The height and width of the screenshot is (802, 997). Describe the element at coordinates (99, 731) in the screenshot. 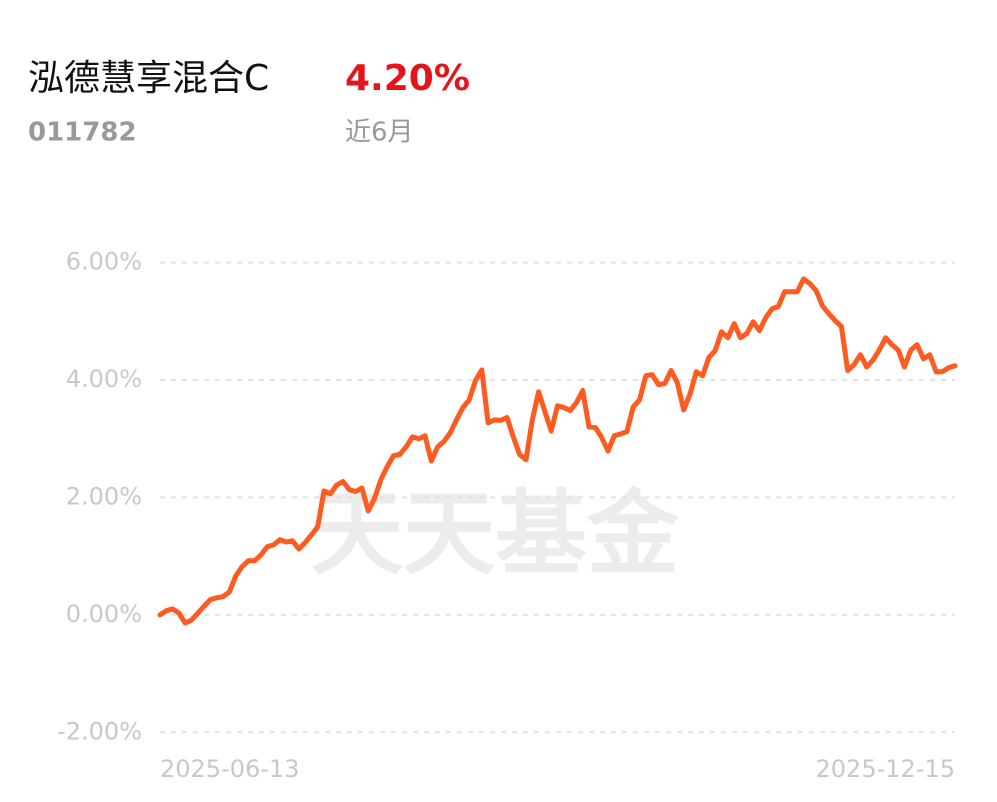

I see `y-tick-label: -2.00%` at that location.